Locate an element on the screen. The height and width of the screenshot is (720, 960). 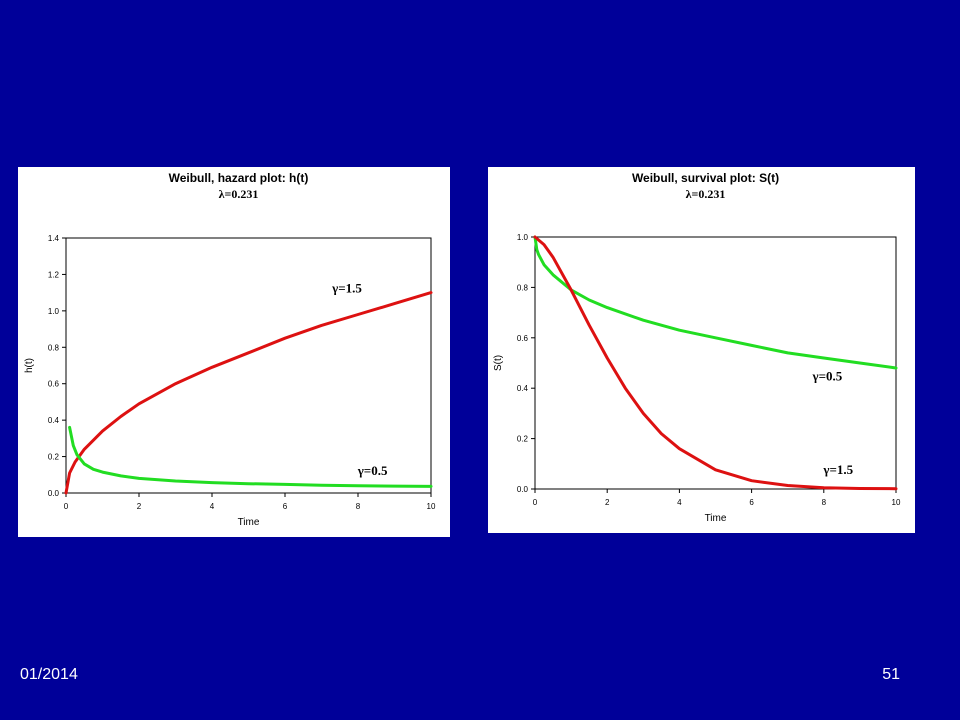
y-tick-label: 1.4 is located at coordinates (54, 238).